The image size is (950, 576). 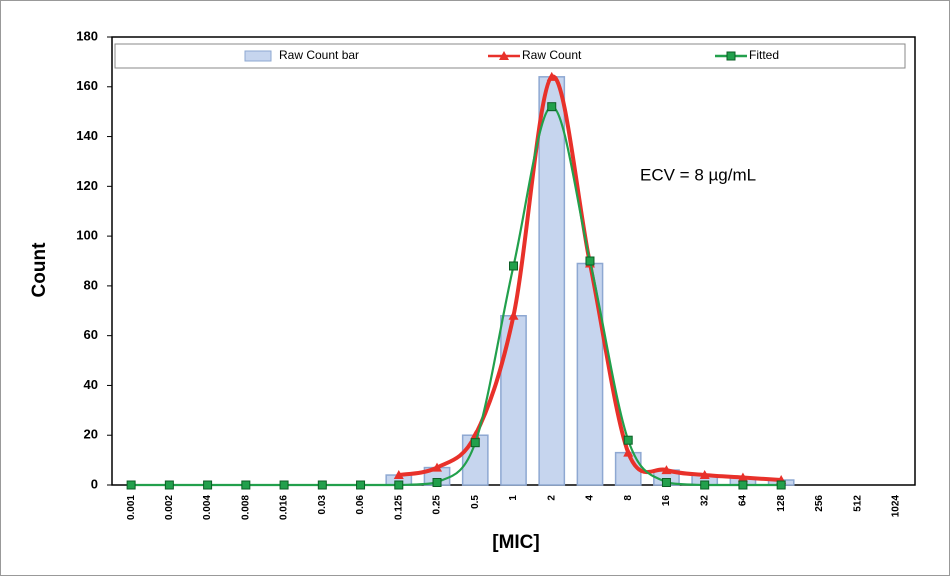 I want to click on legend-label: Raw Count, so click(x=552, y=55).